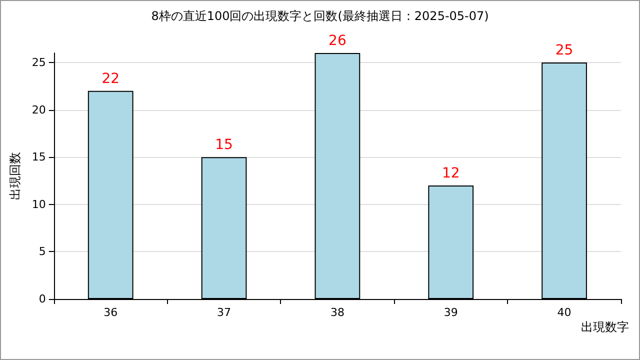 The height and width of the screenshot is (360, 640). What do you see at coordinates (337, 312) in the screenshot?
I see `x-tick-label: 38` at bounding box center [337, 312].